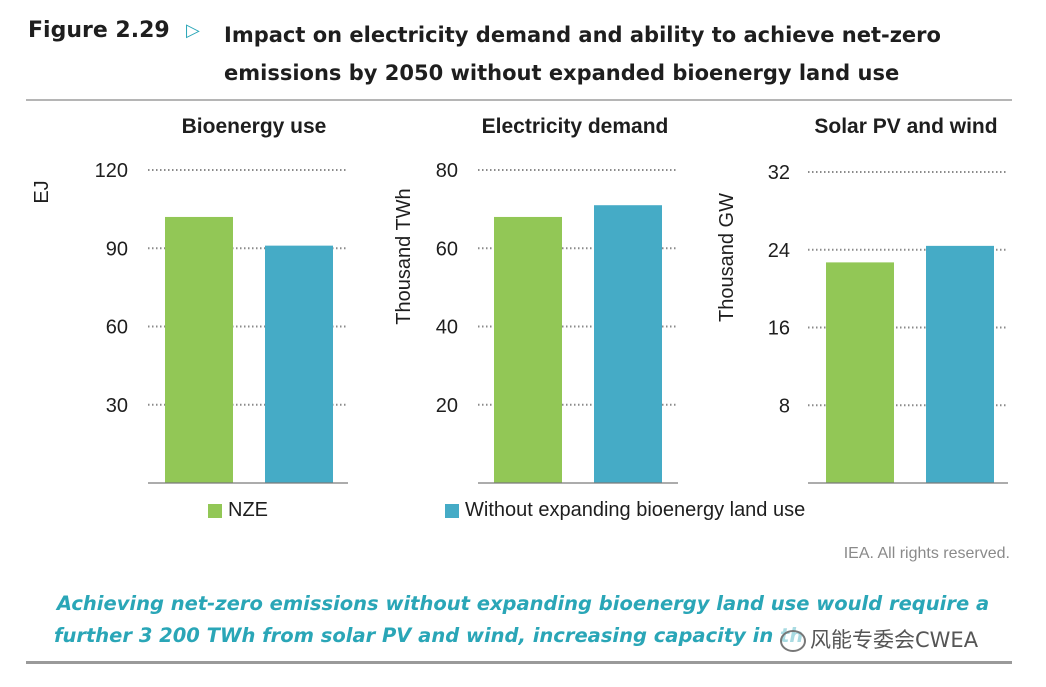 The height and width of the screenshot is (687, 1046). I want to click on legend-label-nze: NZE, so click(248, 510).